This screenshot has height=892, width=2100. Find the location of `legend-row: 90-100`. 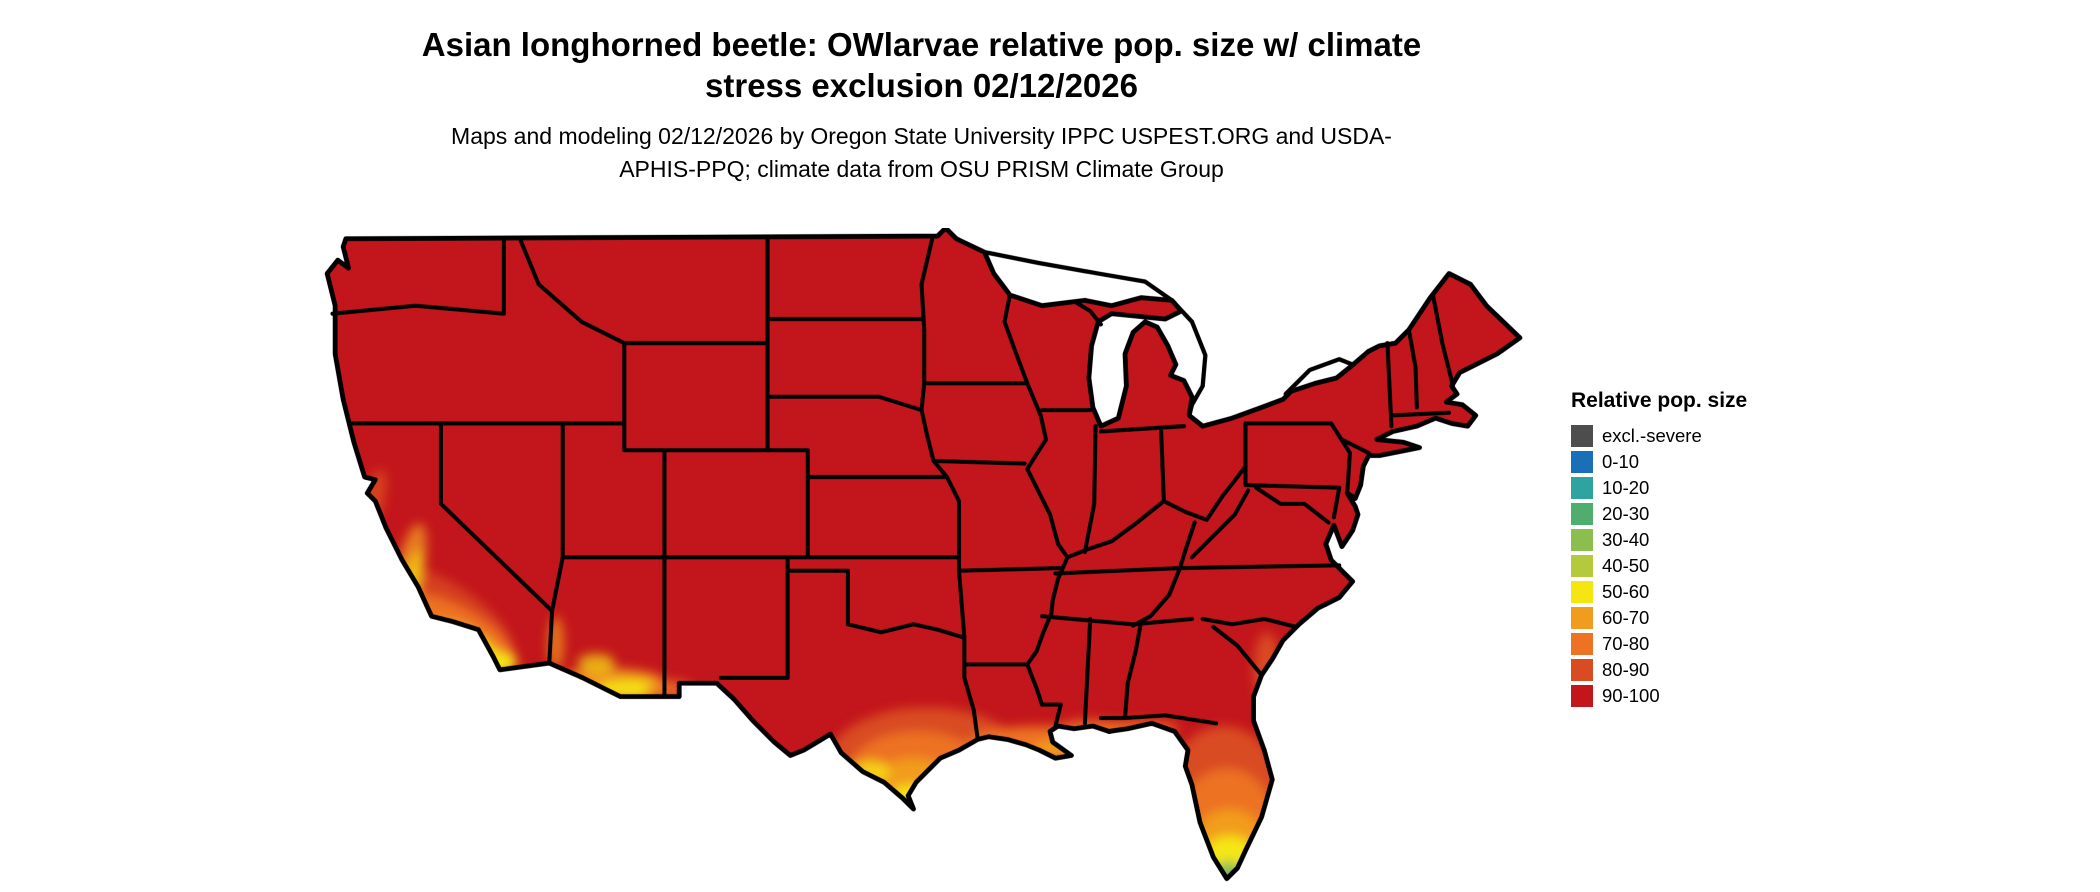

legend-row: 90-100 is located at coordinates (1701, 696).